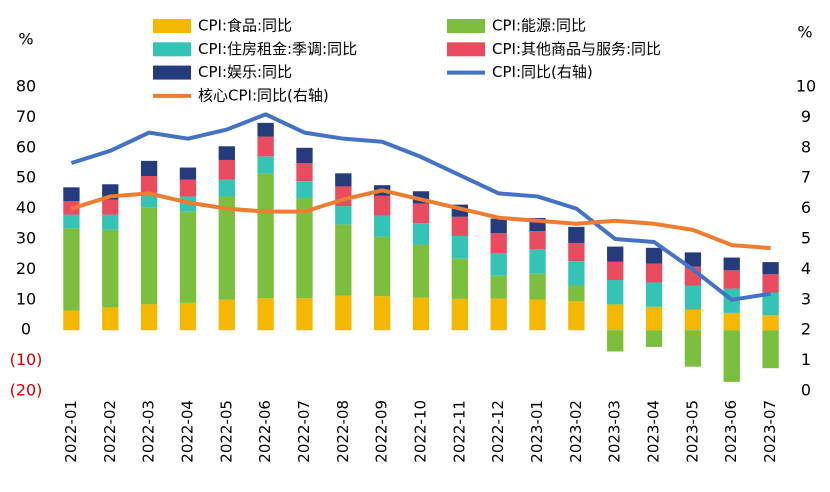  Describe the element at coordinates (277, 49) in the screenshot. I see `legend-label: CPI:住房租金:季调:同比` at that location.